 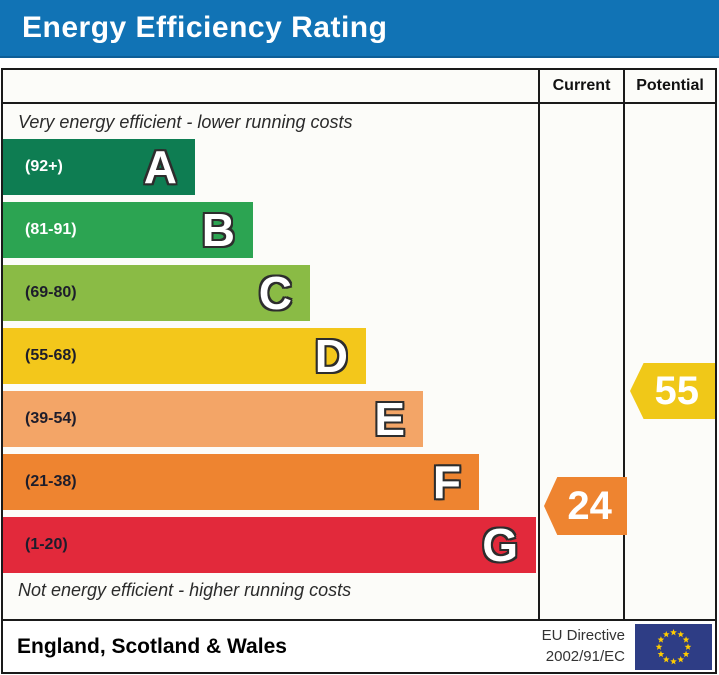 I want to click on current-rating-arrow: 24, so click(x=585, y=506).